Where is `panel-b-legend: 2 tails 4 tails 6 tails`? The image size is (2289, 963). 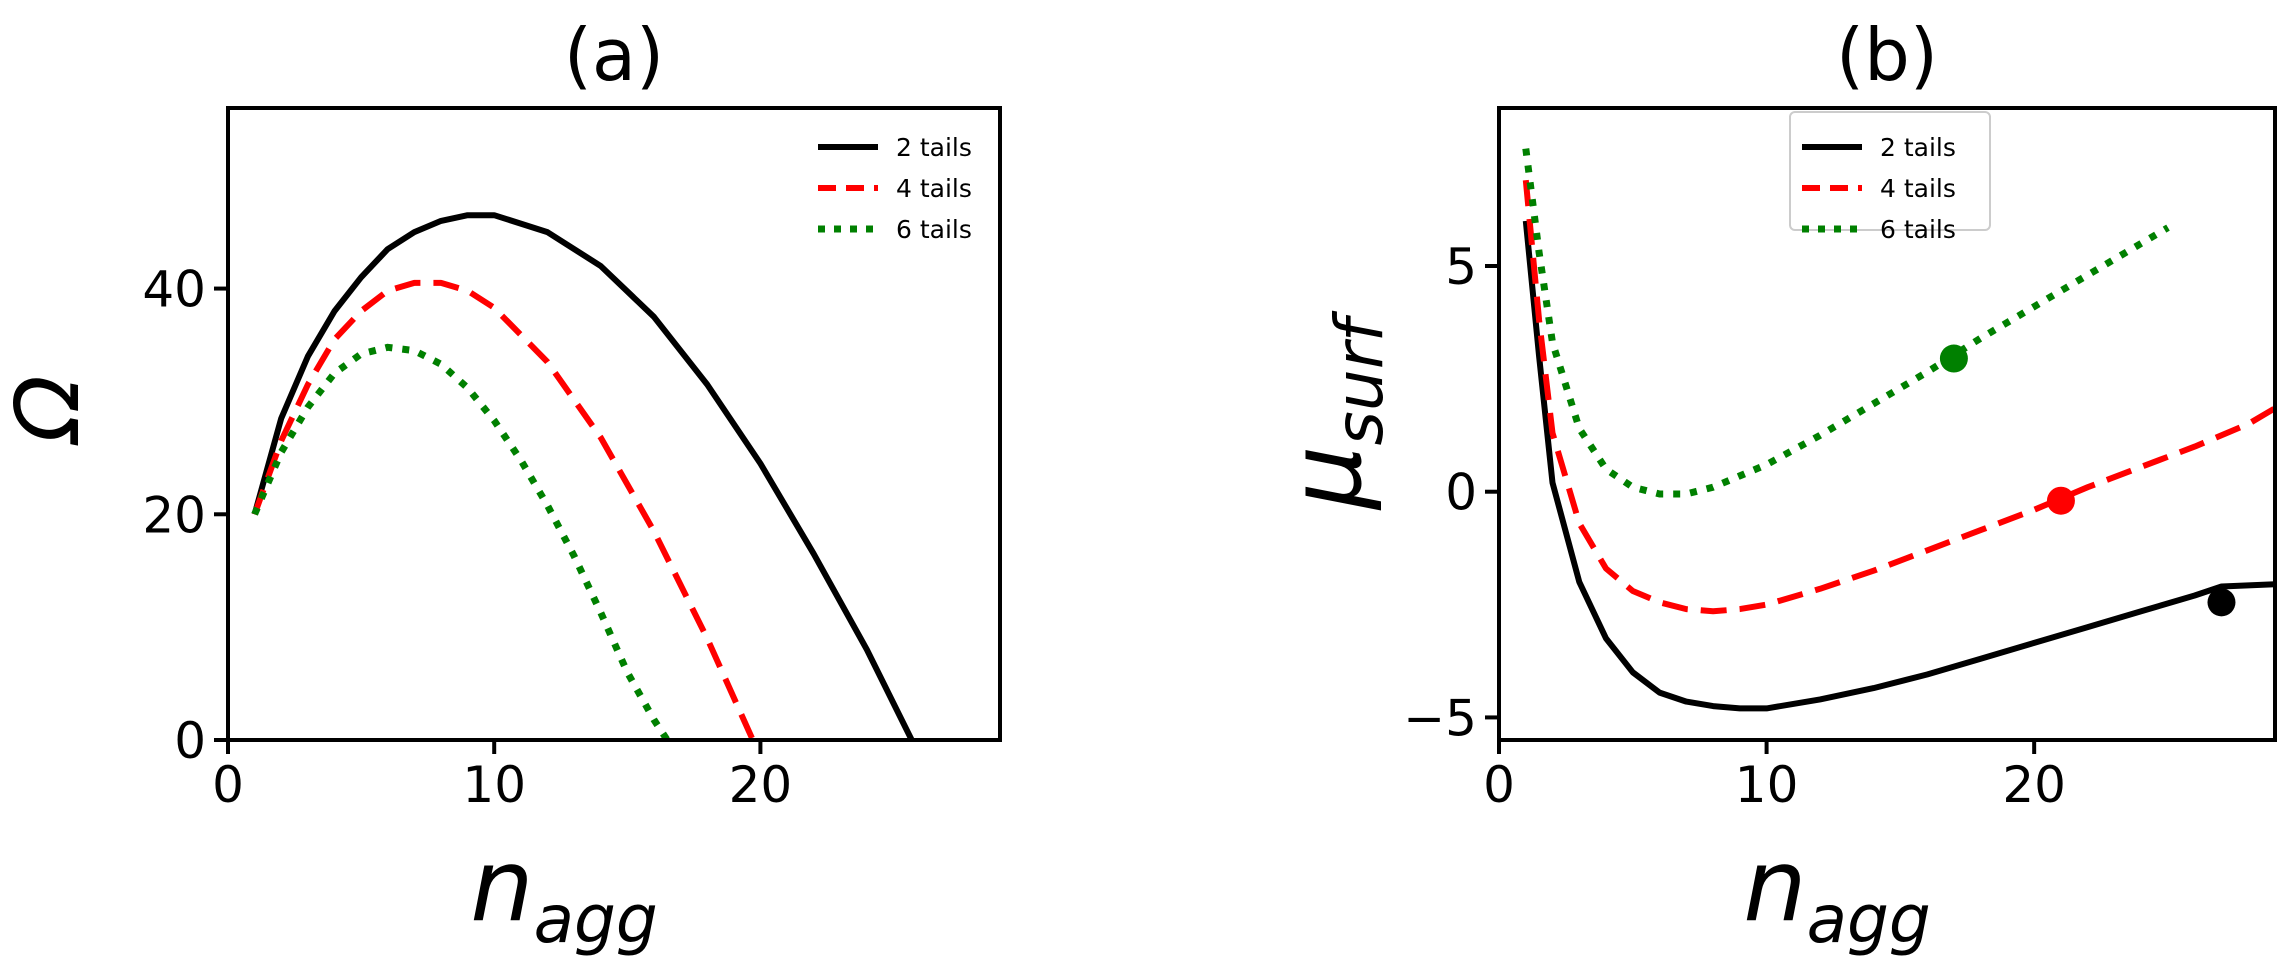
panel-b-legend: 2 tails 4 tails 6 tails is located at coordinates (1890, 177).